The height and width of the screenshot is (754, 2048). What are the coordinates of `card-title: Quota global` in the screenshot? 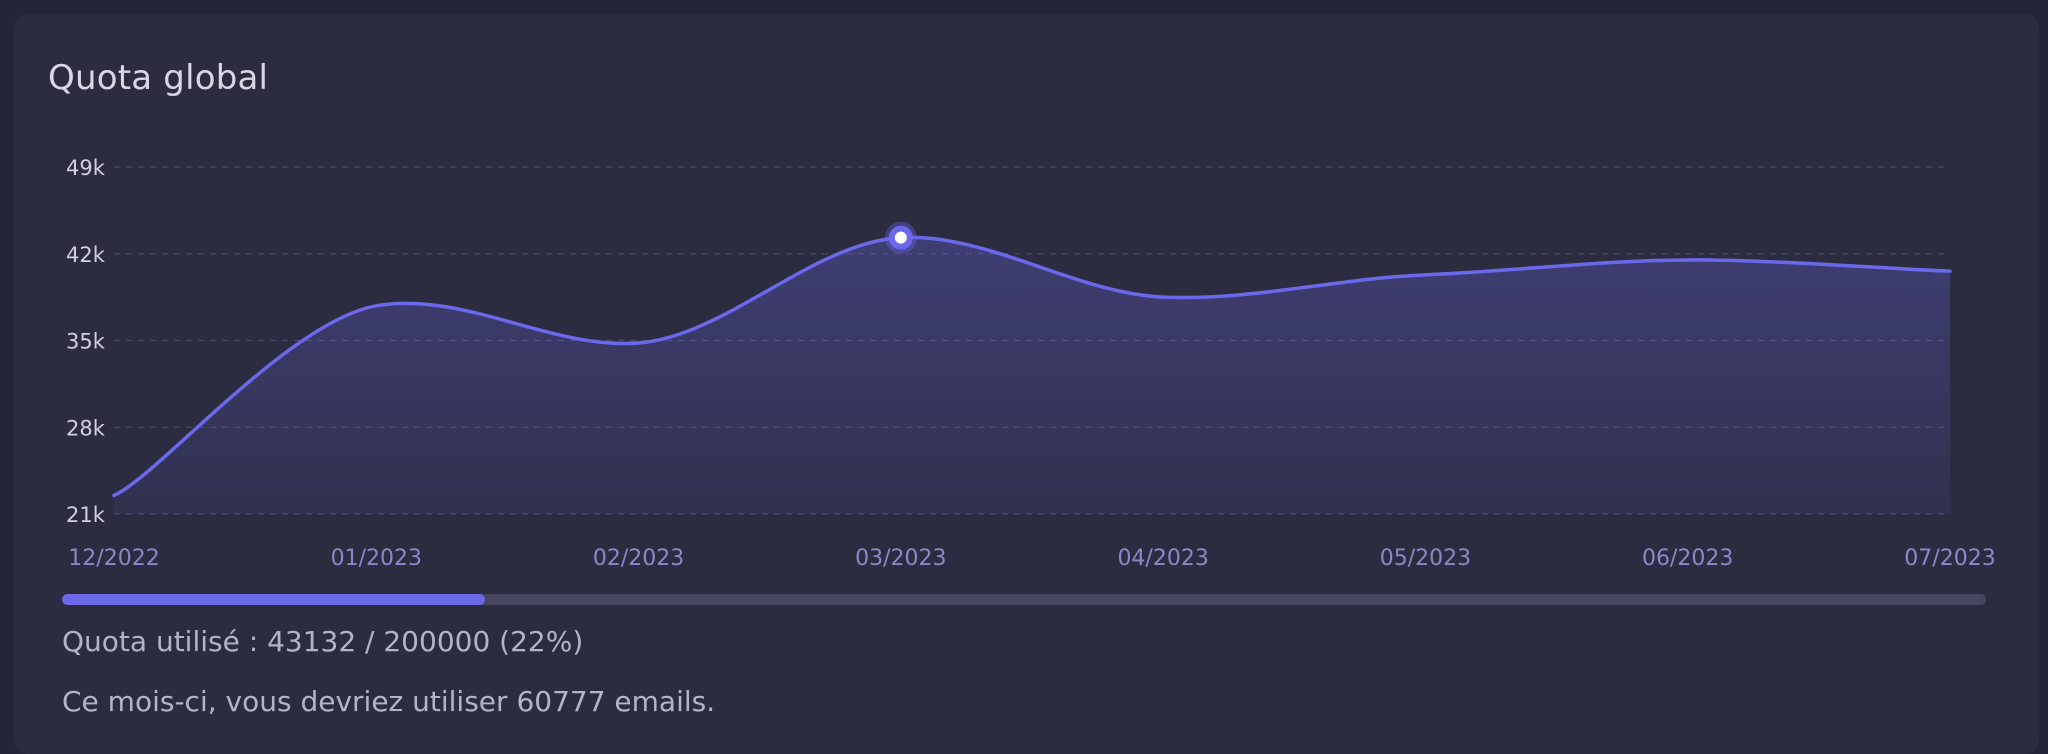 It's located at (158, 78).